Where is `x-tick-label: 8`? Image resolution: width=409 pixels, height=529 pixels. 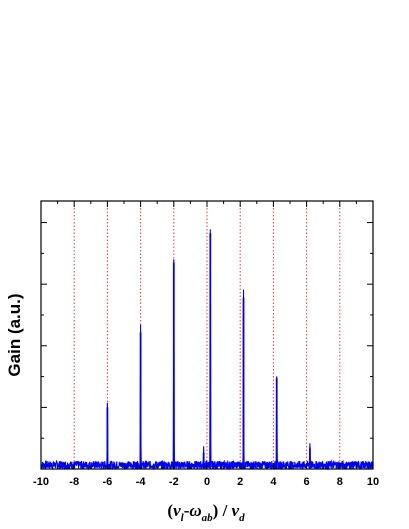
x-tick-label: 8 is located at coordinates (340, 482).